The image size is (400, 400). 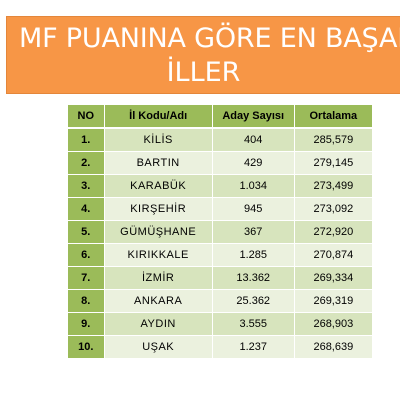 I want to click on table-row: 5. GÜMÜŞHANE 367 272,920, so click(x=220, y=232).